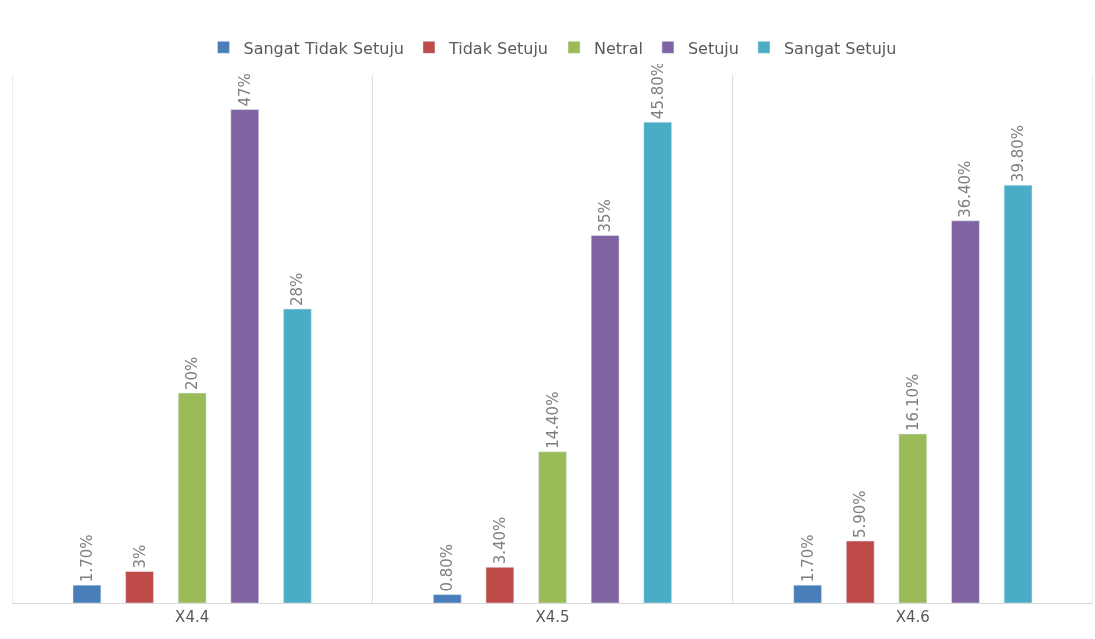  Describe the element at coordinates (1018, 153) in the screenshot. I see `data-label: 39.80%` at that location.